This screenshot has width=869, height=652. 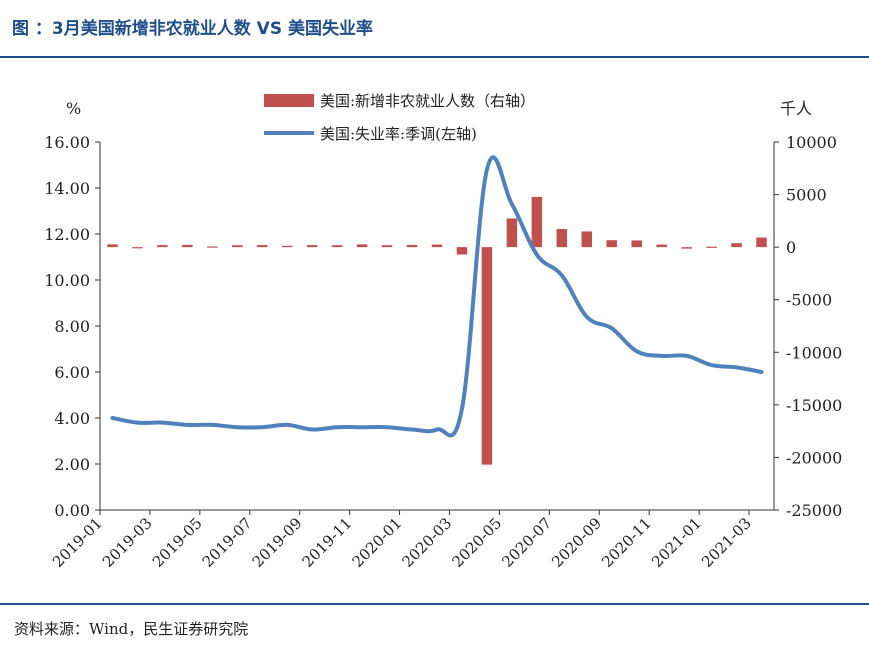 What do you see at coordinates (806, 195) in the screenshot?
I see `right-tick-label: 5000` at bounding box center [806, 195].